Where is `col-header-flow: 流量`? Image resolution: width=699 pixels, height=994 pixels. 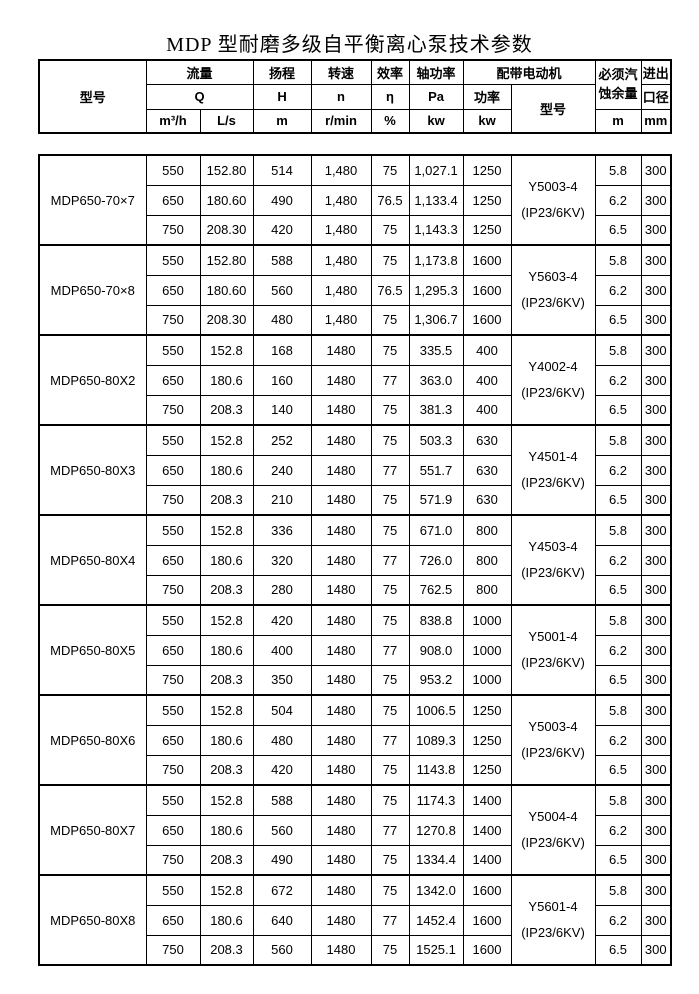 col-header-flow: 流量 is located at coordinates (199, 72).